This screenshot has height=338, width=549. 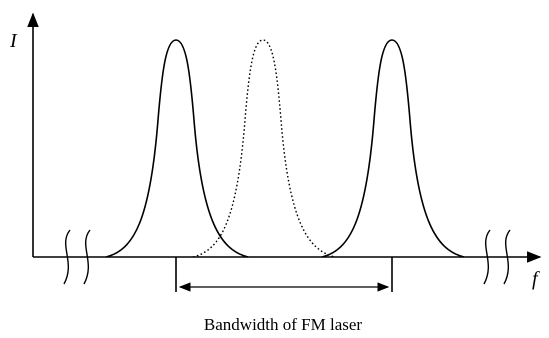 What do you see at coordinates (283, 324) in the screenshot?
I see `bandwidth-caption: Bandwidth of FM laser` at bounding box center [283, 324].